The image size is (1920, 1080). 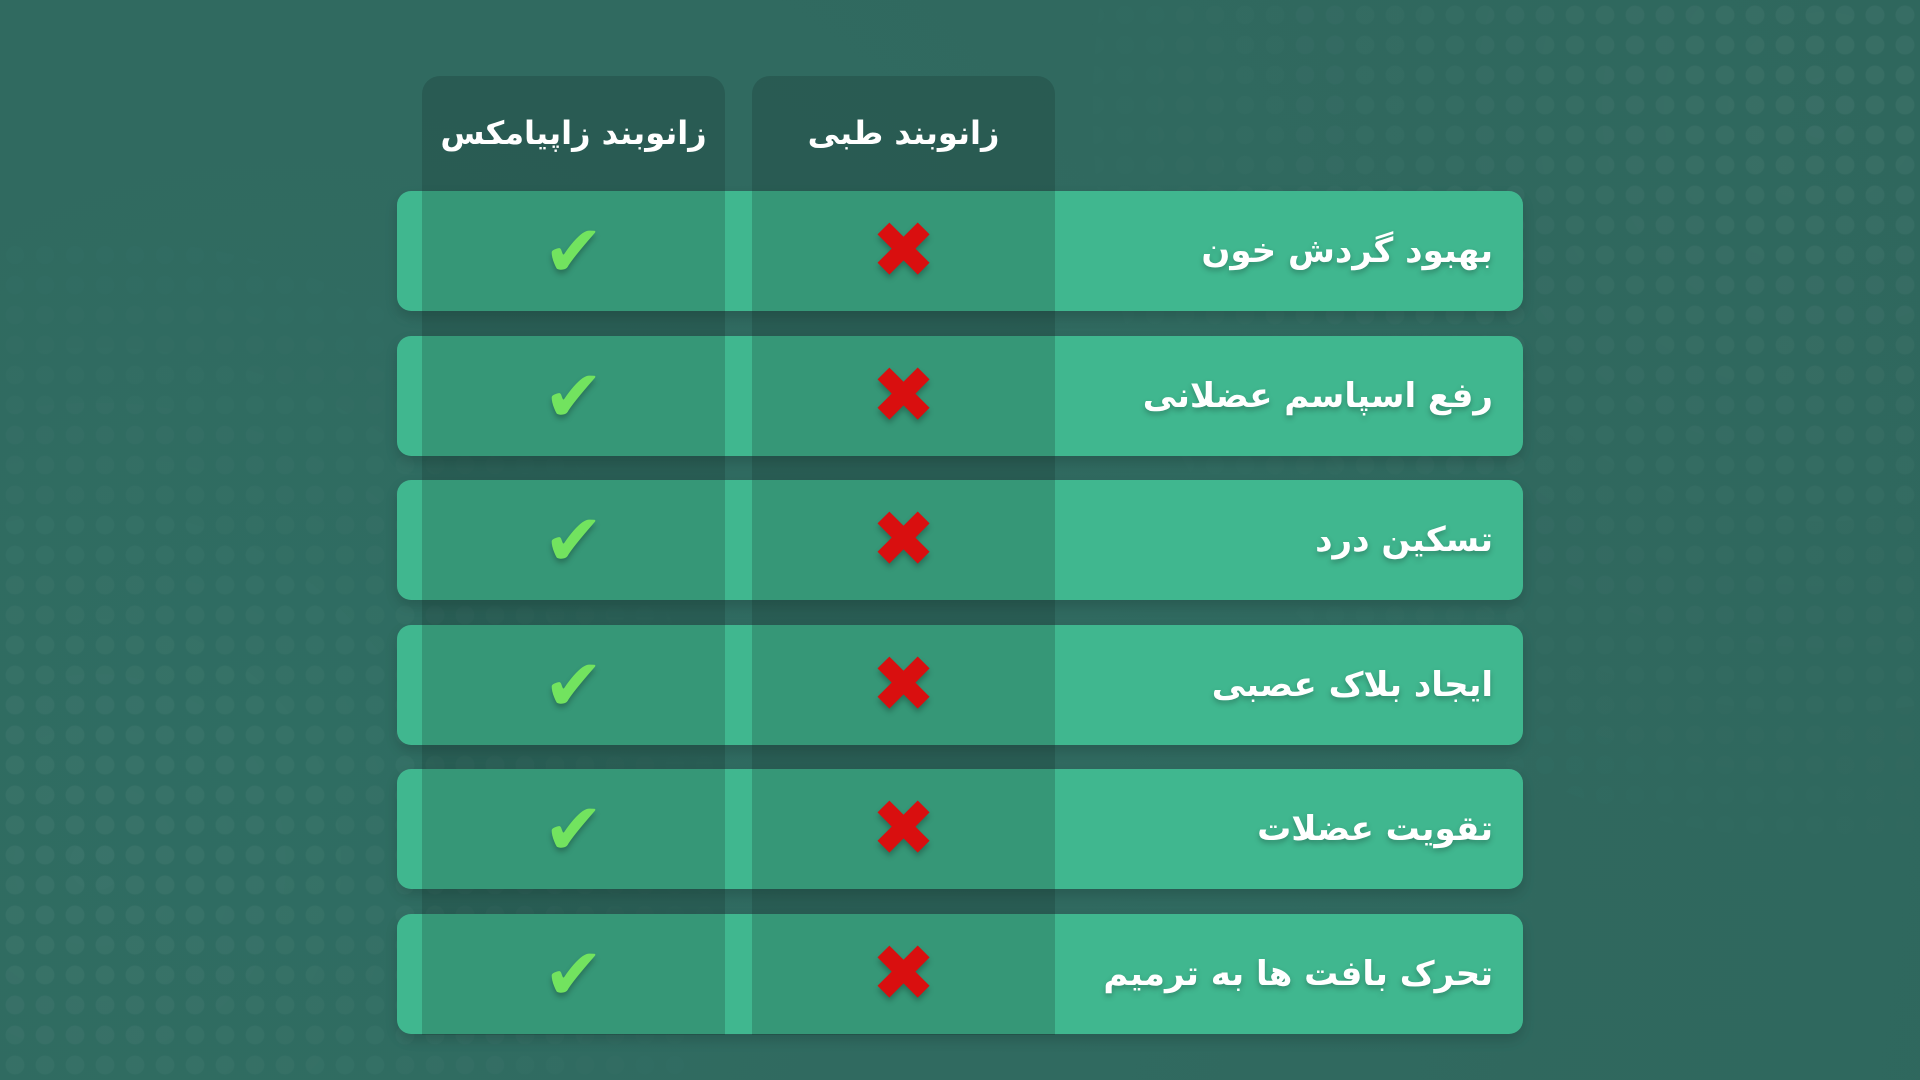 I want to click on column-header-zapiamax: زانوبند زاپیامکس, so click(x=573, y=133).